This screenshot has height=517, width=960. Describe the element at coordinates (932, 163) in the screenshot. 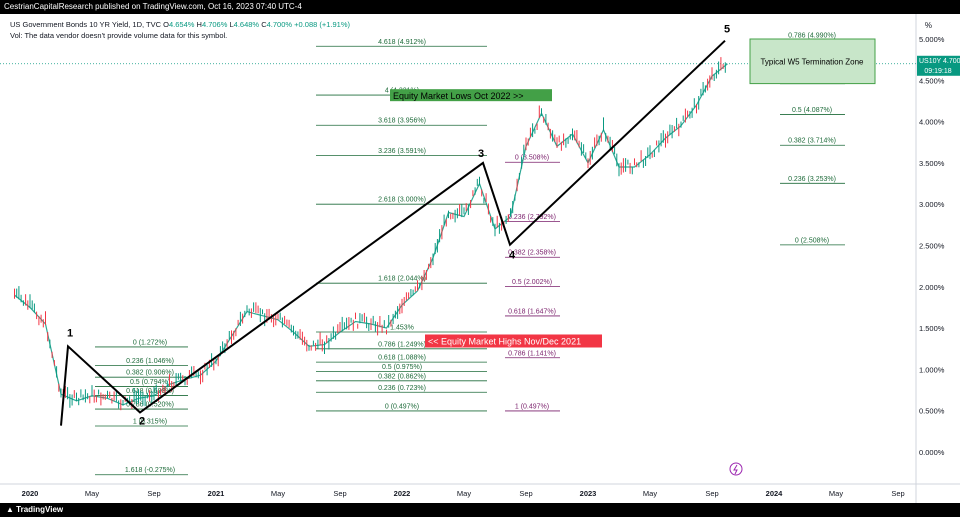

I see `y-tick-label: 3.500%` at that location.